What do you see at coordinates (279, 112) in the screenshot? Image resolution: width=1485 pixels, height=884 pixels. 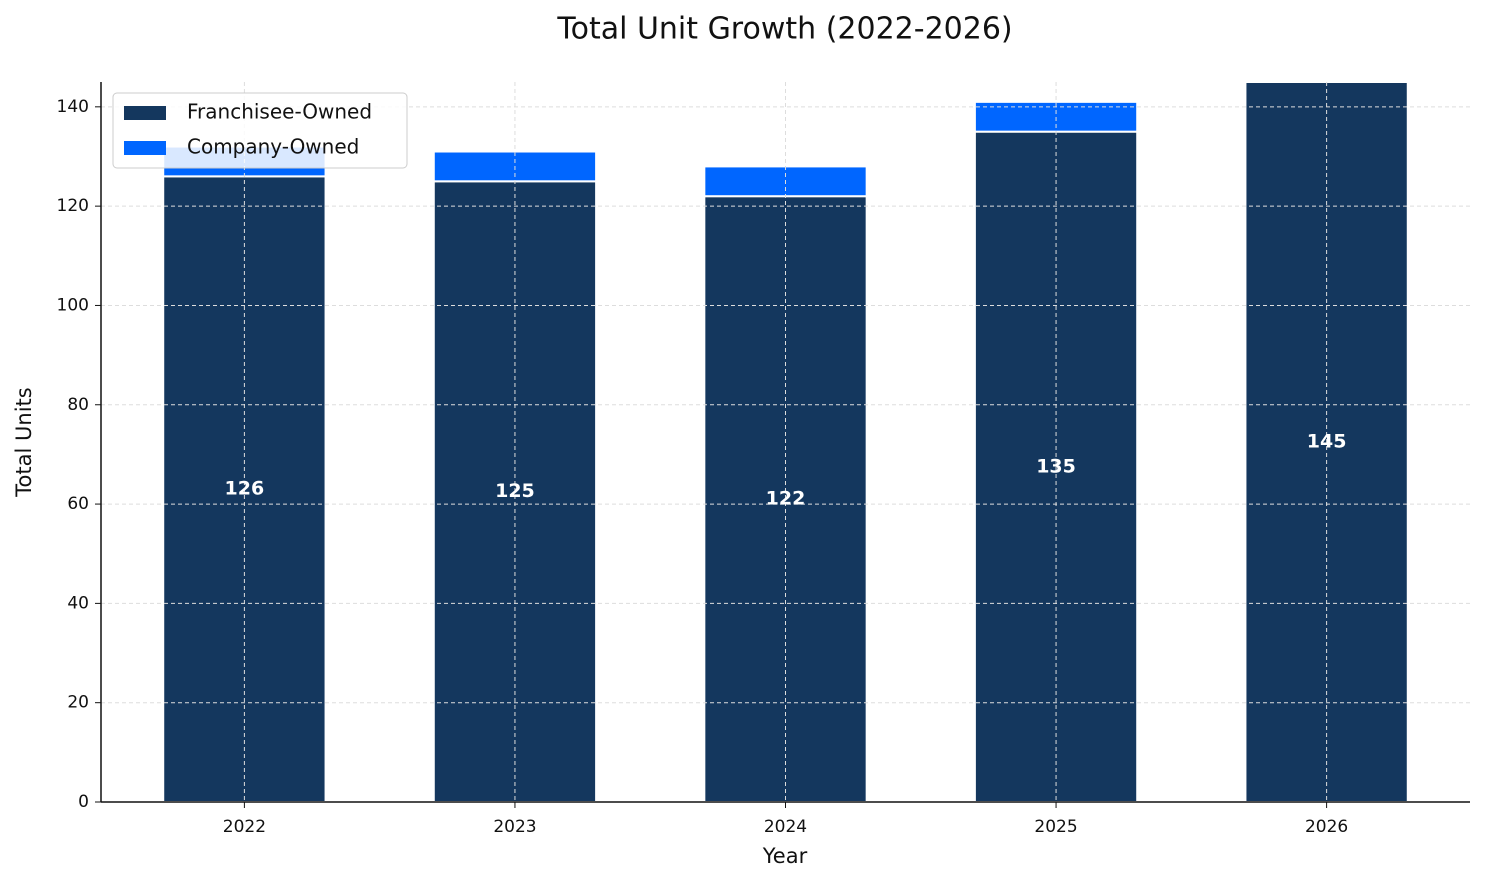 I see `legend-label: Franchisee-Owned` at bounding box center [279, 112].